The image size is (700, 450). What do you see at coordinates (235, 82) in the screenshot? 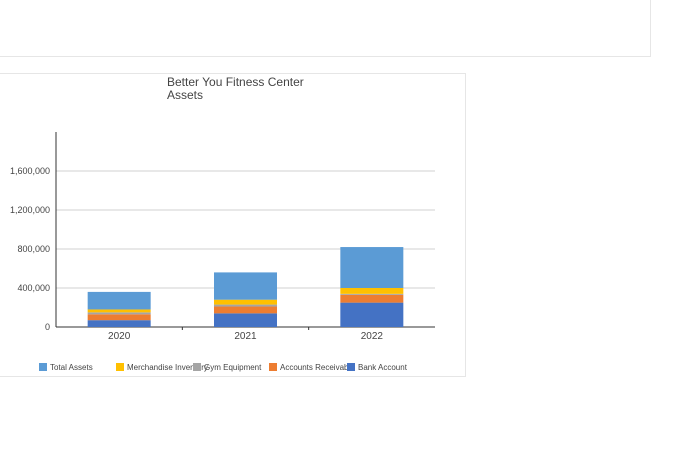
I see `chart-title-line: Better You Fitness Center` at bounding box center [235, 82].